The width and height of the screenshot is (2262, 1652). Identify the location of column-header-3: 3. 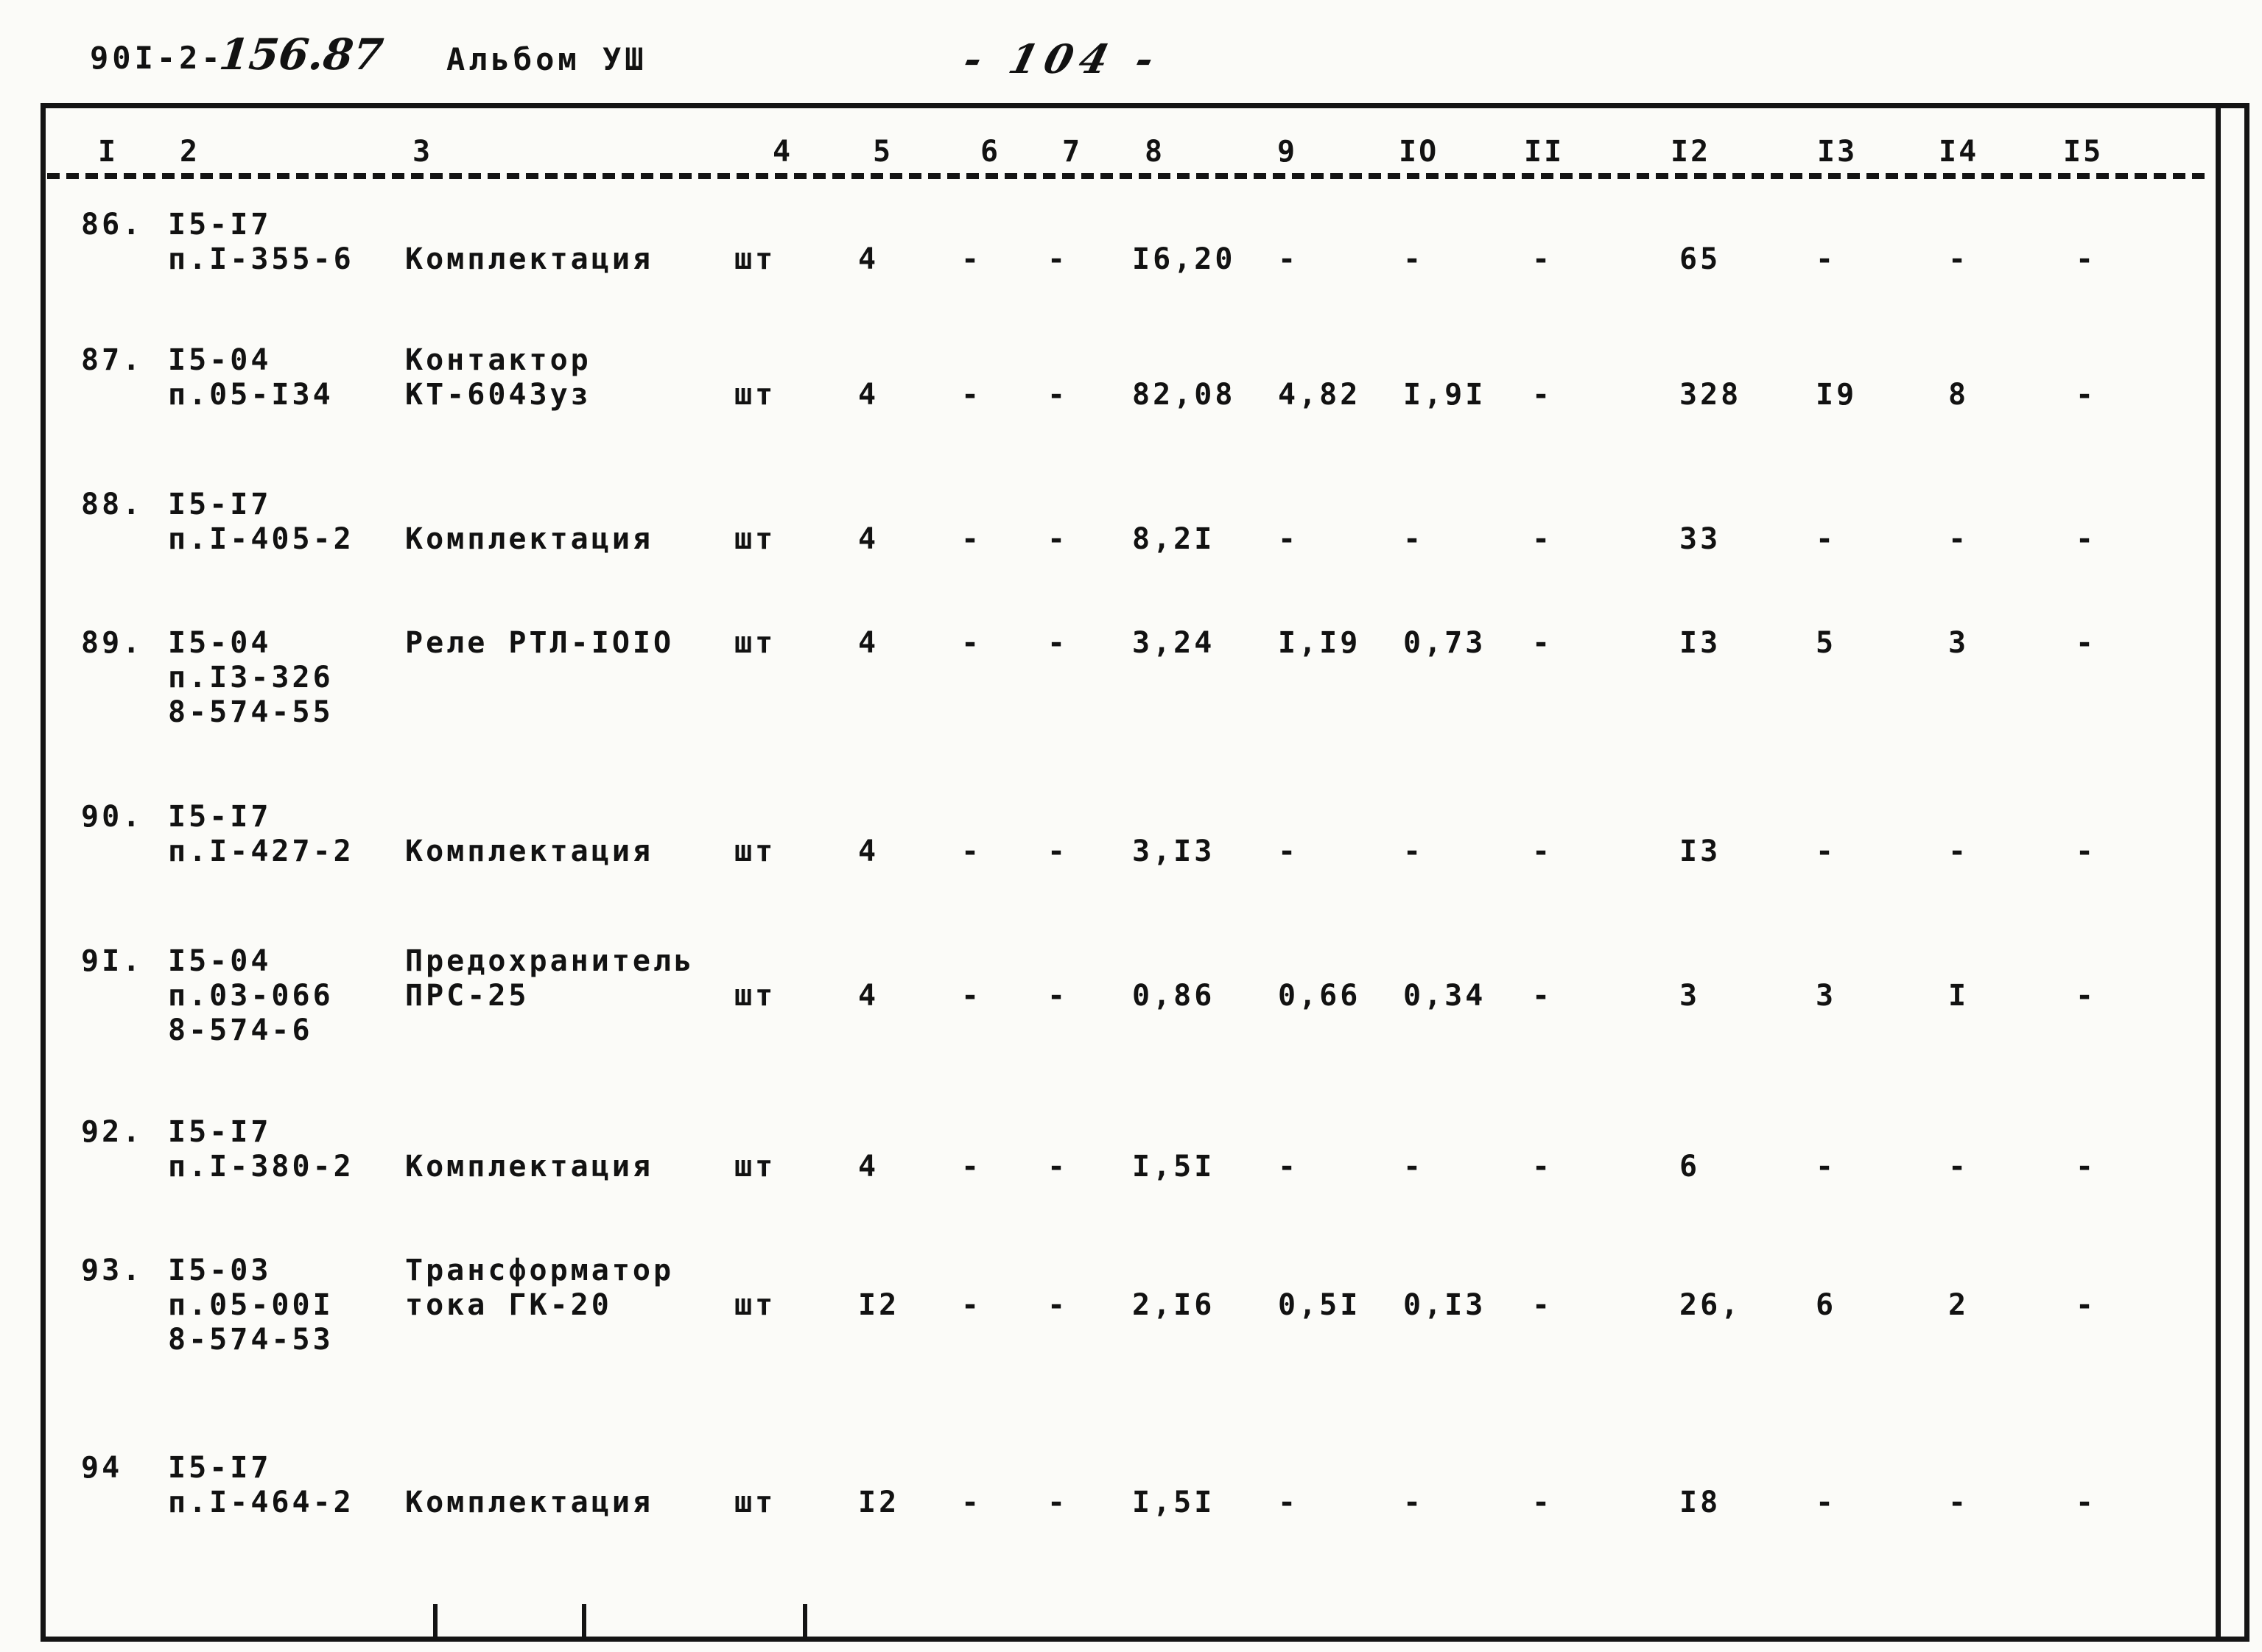
(422, 152).